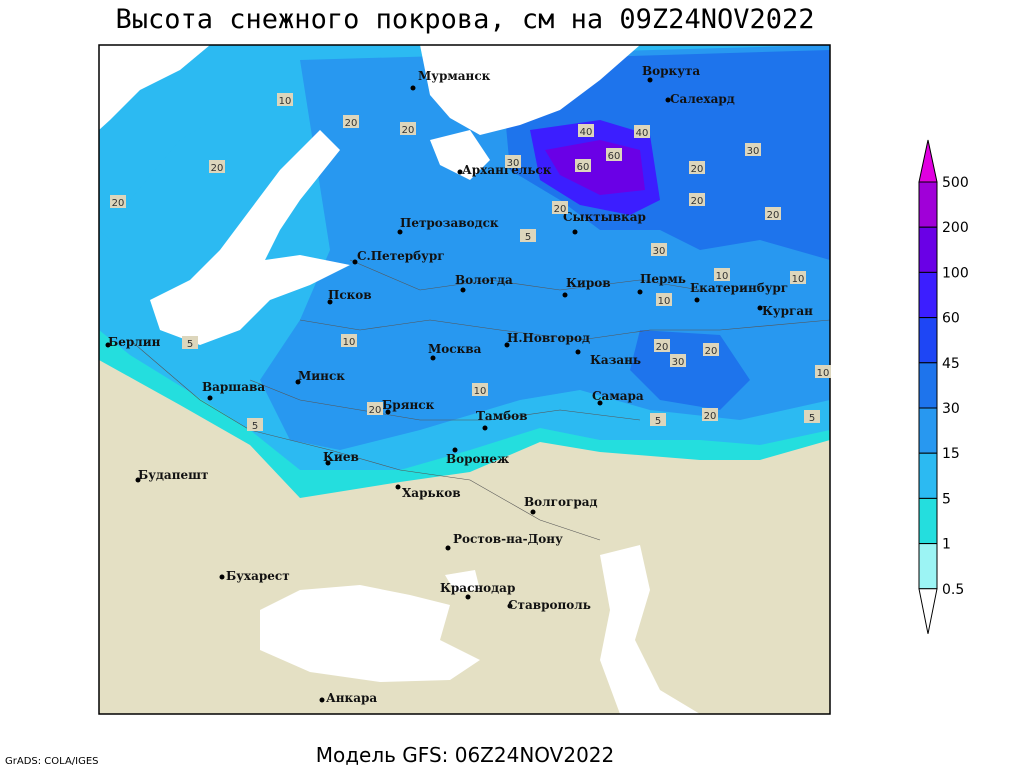 The height and width of the screenshot is (768, 1024). Describe the element at coordinates (341, 457) in the screenshot. I see `city-label: Киев` at that location.